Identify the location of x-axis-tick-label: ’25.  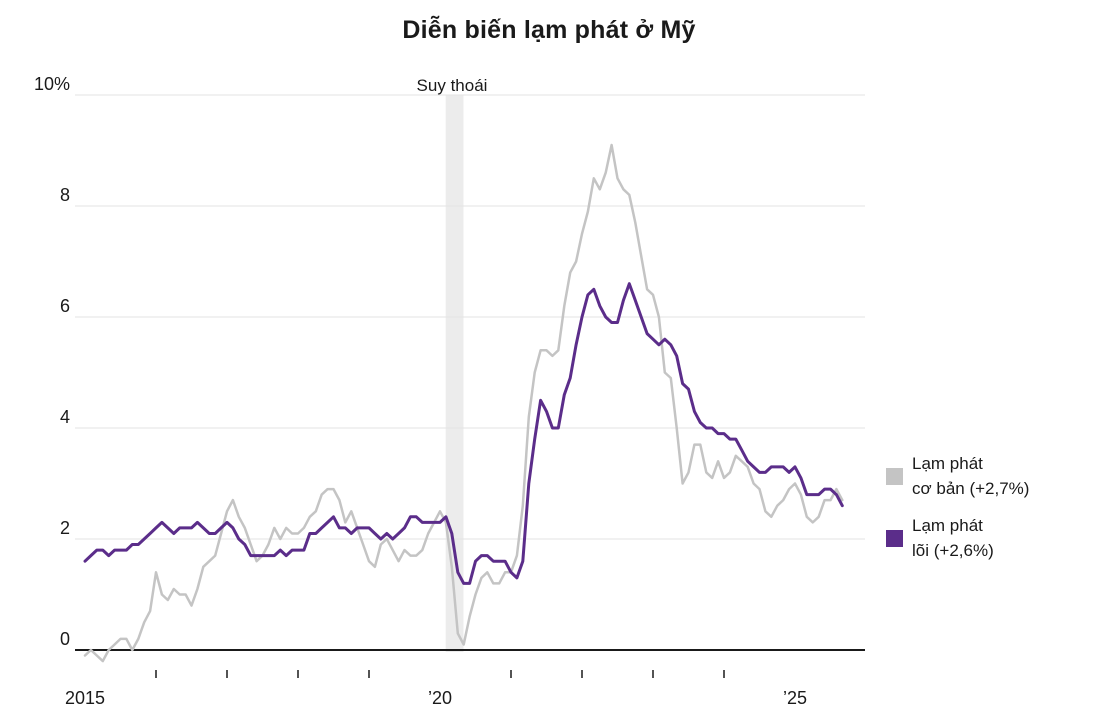
(795, 698).